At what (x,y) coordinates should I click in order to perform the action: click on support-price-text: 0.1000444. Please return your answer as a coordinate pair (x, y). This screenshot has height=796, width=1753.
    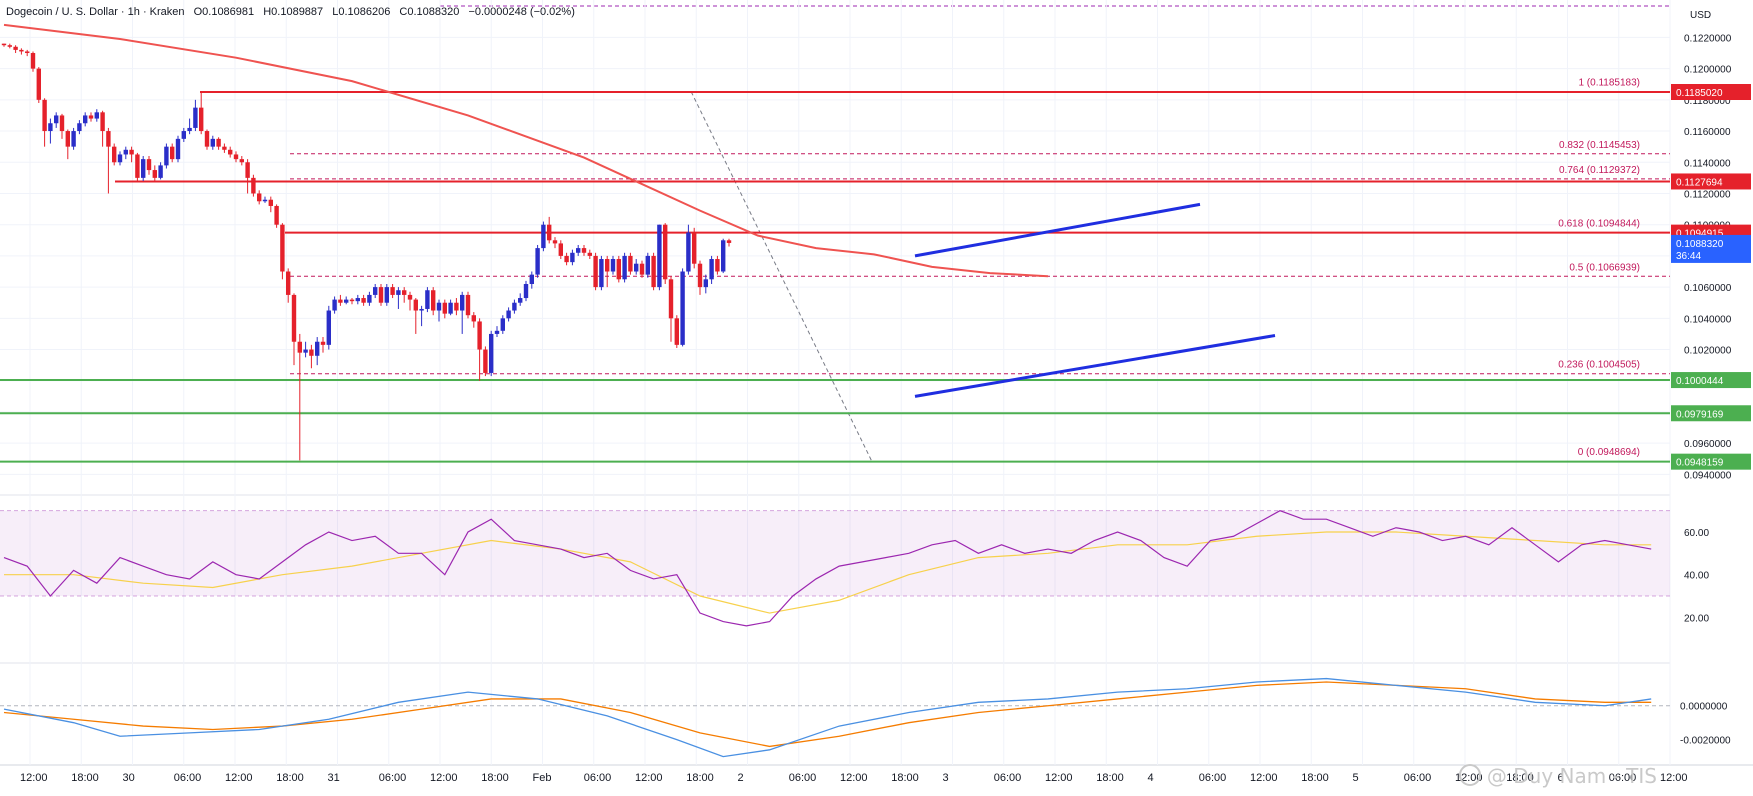
    Looking at the image, I should click on (1700, 381).